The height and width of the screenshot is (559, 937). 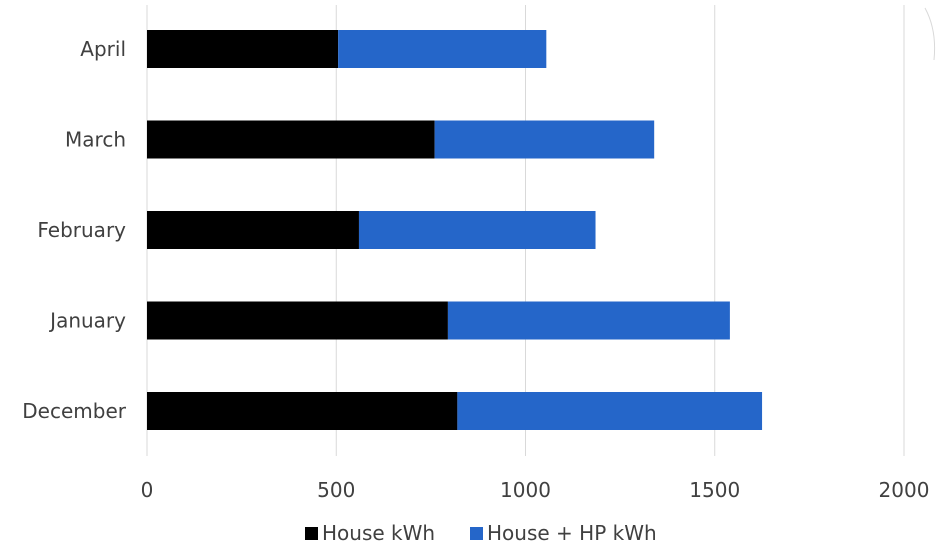 I want to click on x-tick-label: 500, so click(x=336, y=490).